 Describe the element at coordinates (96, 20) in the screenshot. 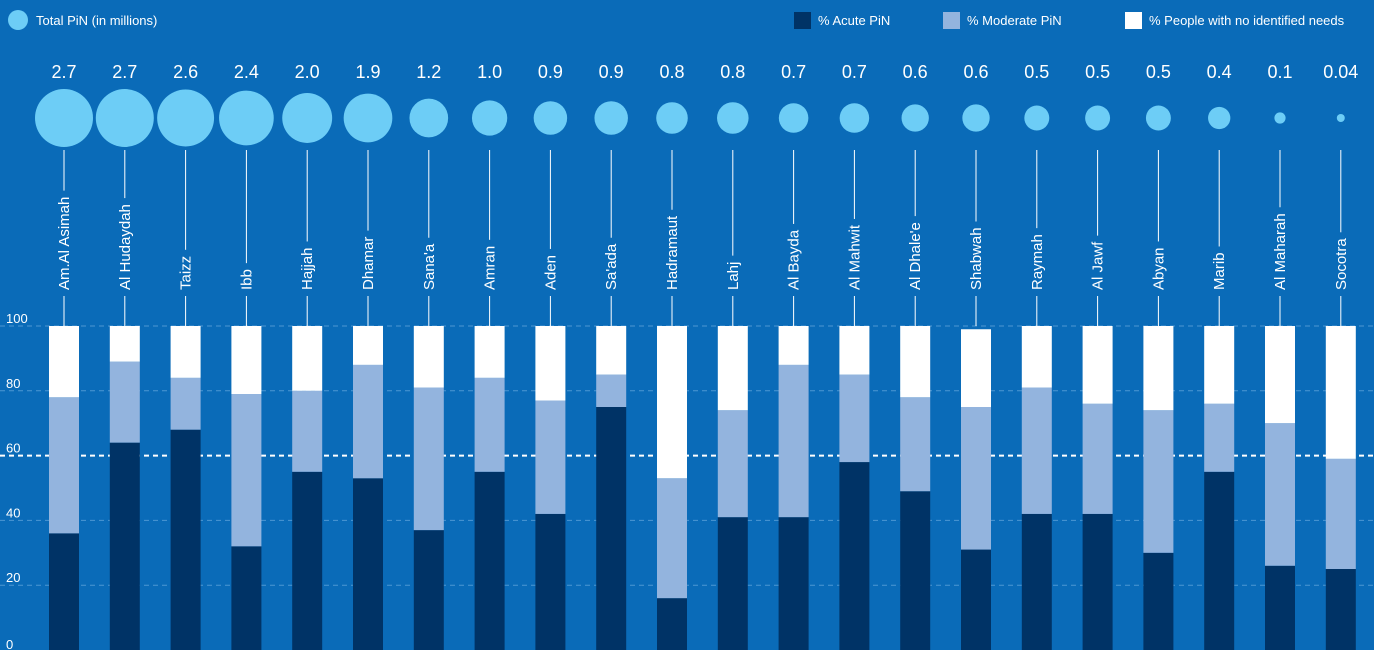

I see `legend-bubble-label: Total PiN (in millions)` at that location.